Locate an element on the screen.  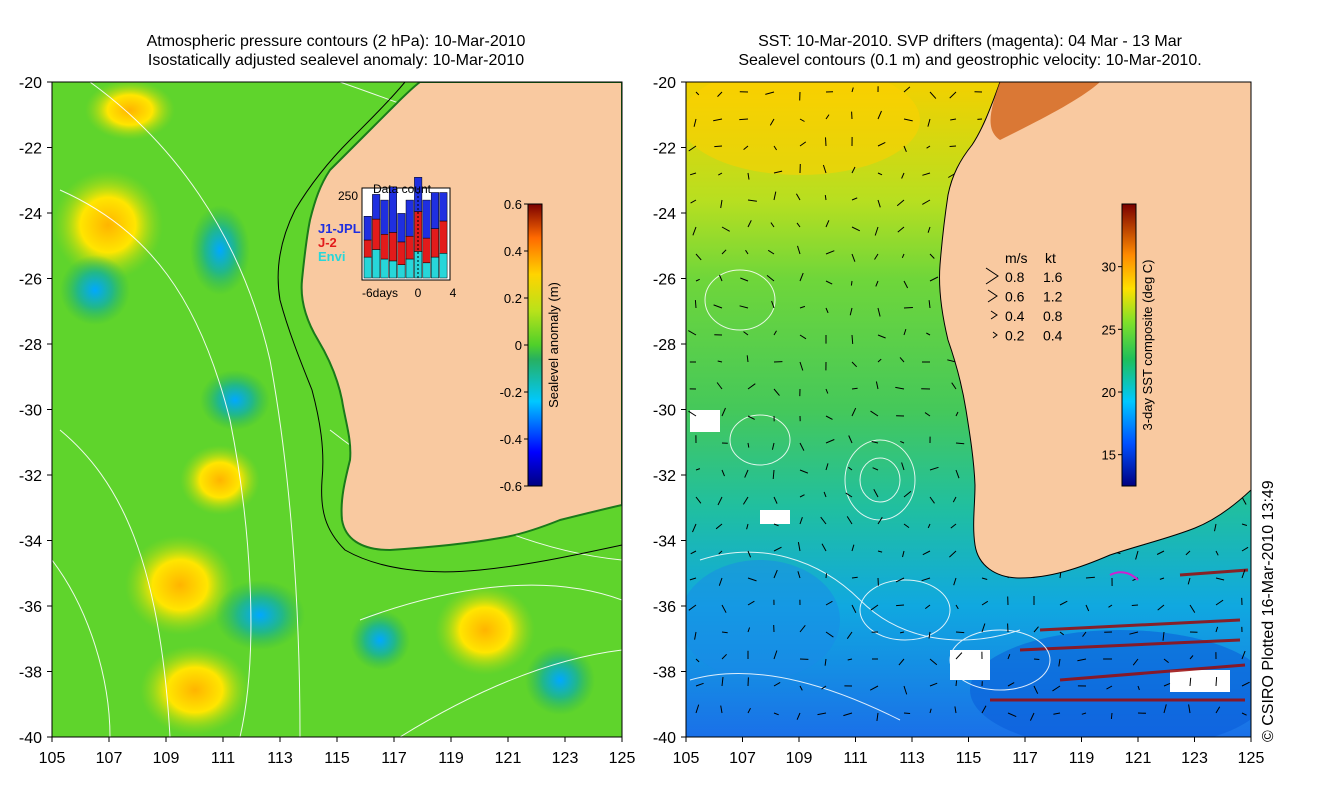
speed-legend-kt: 0.8 is located at coordinates (1053, 316).